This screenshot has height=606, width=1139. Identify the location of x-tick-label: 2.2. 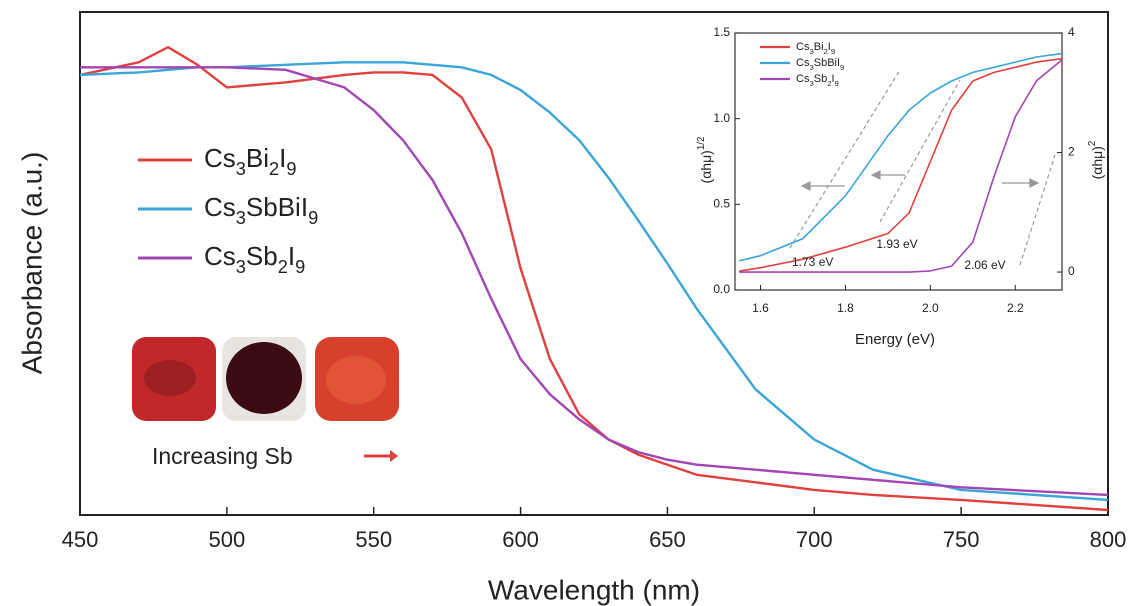
(1015, 308).